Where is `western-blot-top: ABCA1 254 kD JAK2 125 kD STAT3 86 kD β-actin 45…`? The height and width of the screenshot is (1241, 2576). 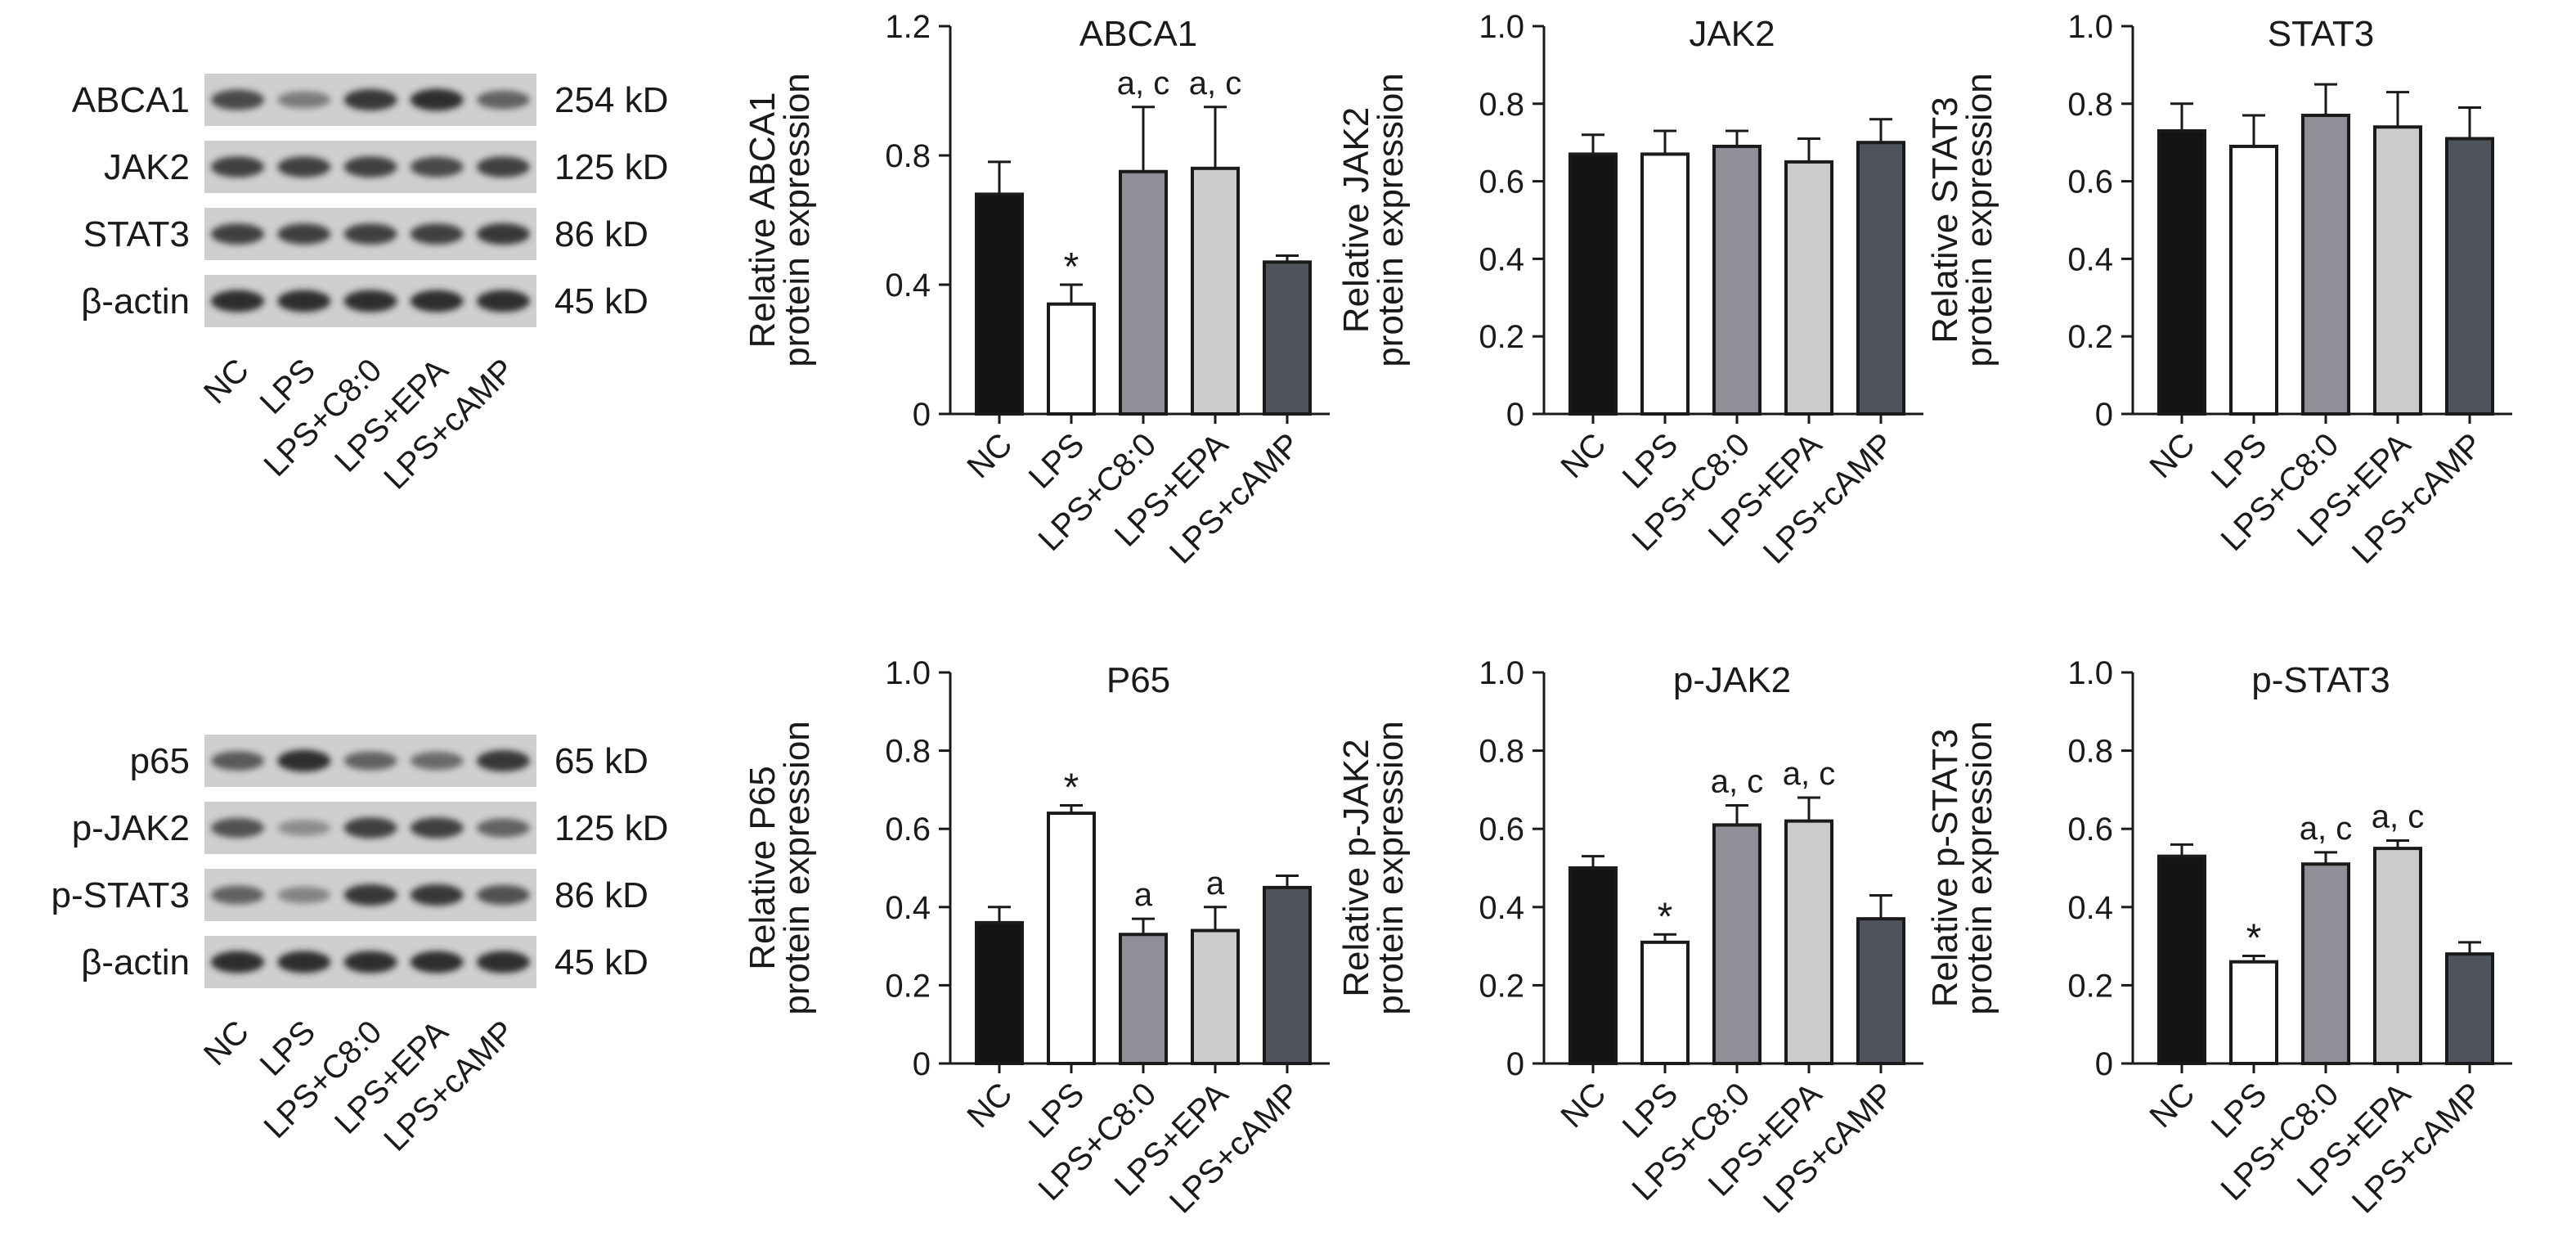 western-blot-top: ABCA1 254 kD JAK2 125 kD STAT3 86 kD β-actin 45… is located at coordinates (370, 285).